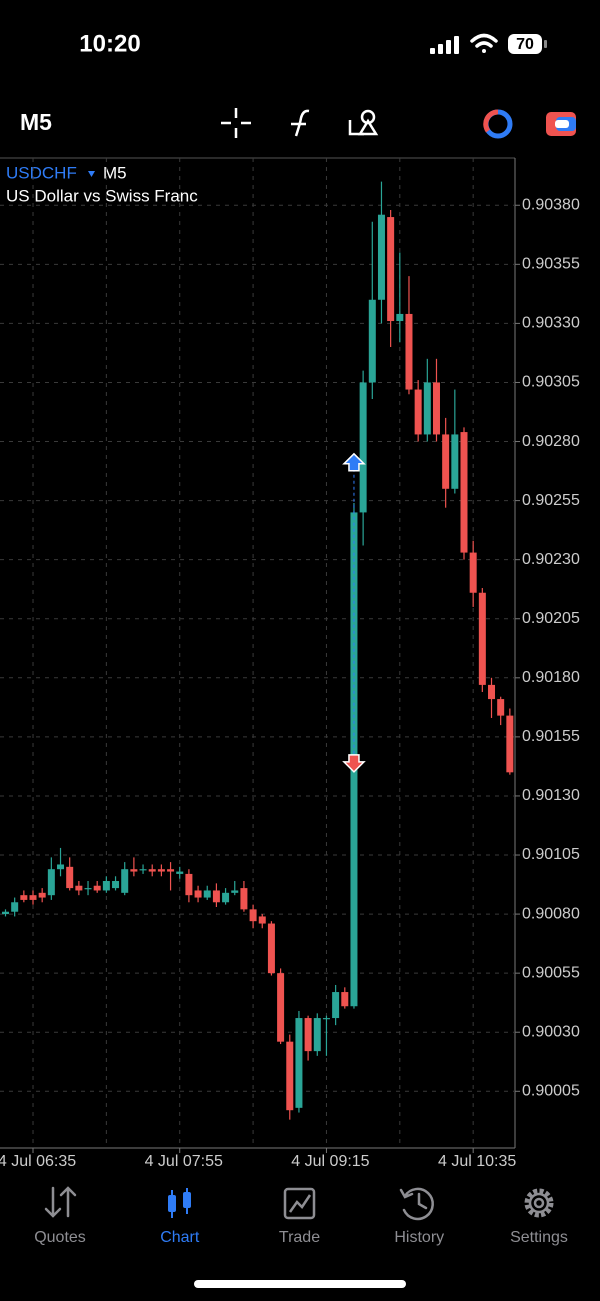  Describe the element at coordinates (551, 854) in the screenshot. I see `y-tick-label: 0.90105` at that location.